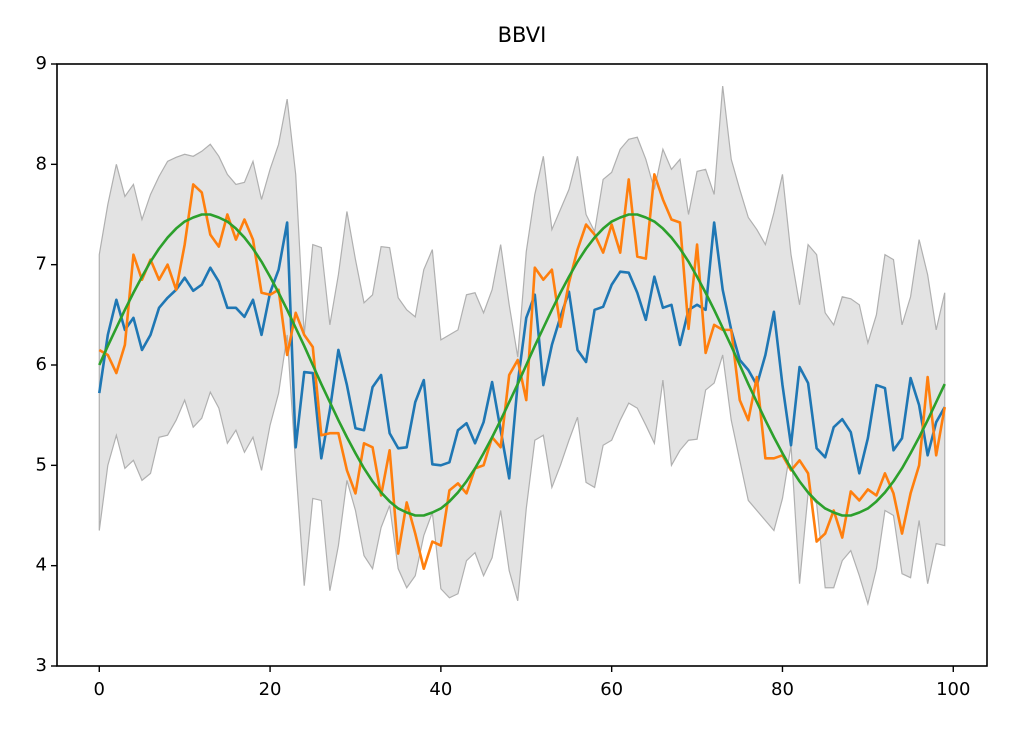 This screenshot has height=734, width=1010. I want to click on y-tick-label: 3, so click(41, 665).